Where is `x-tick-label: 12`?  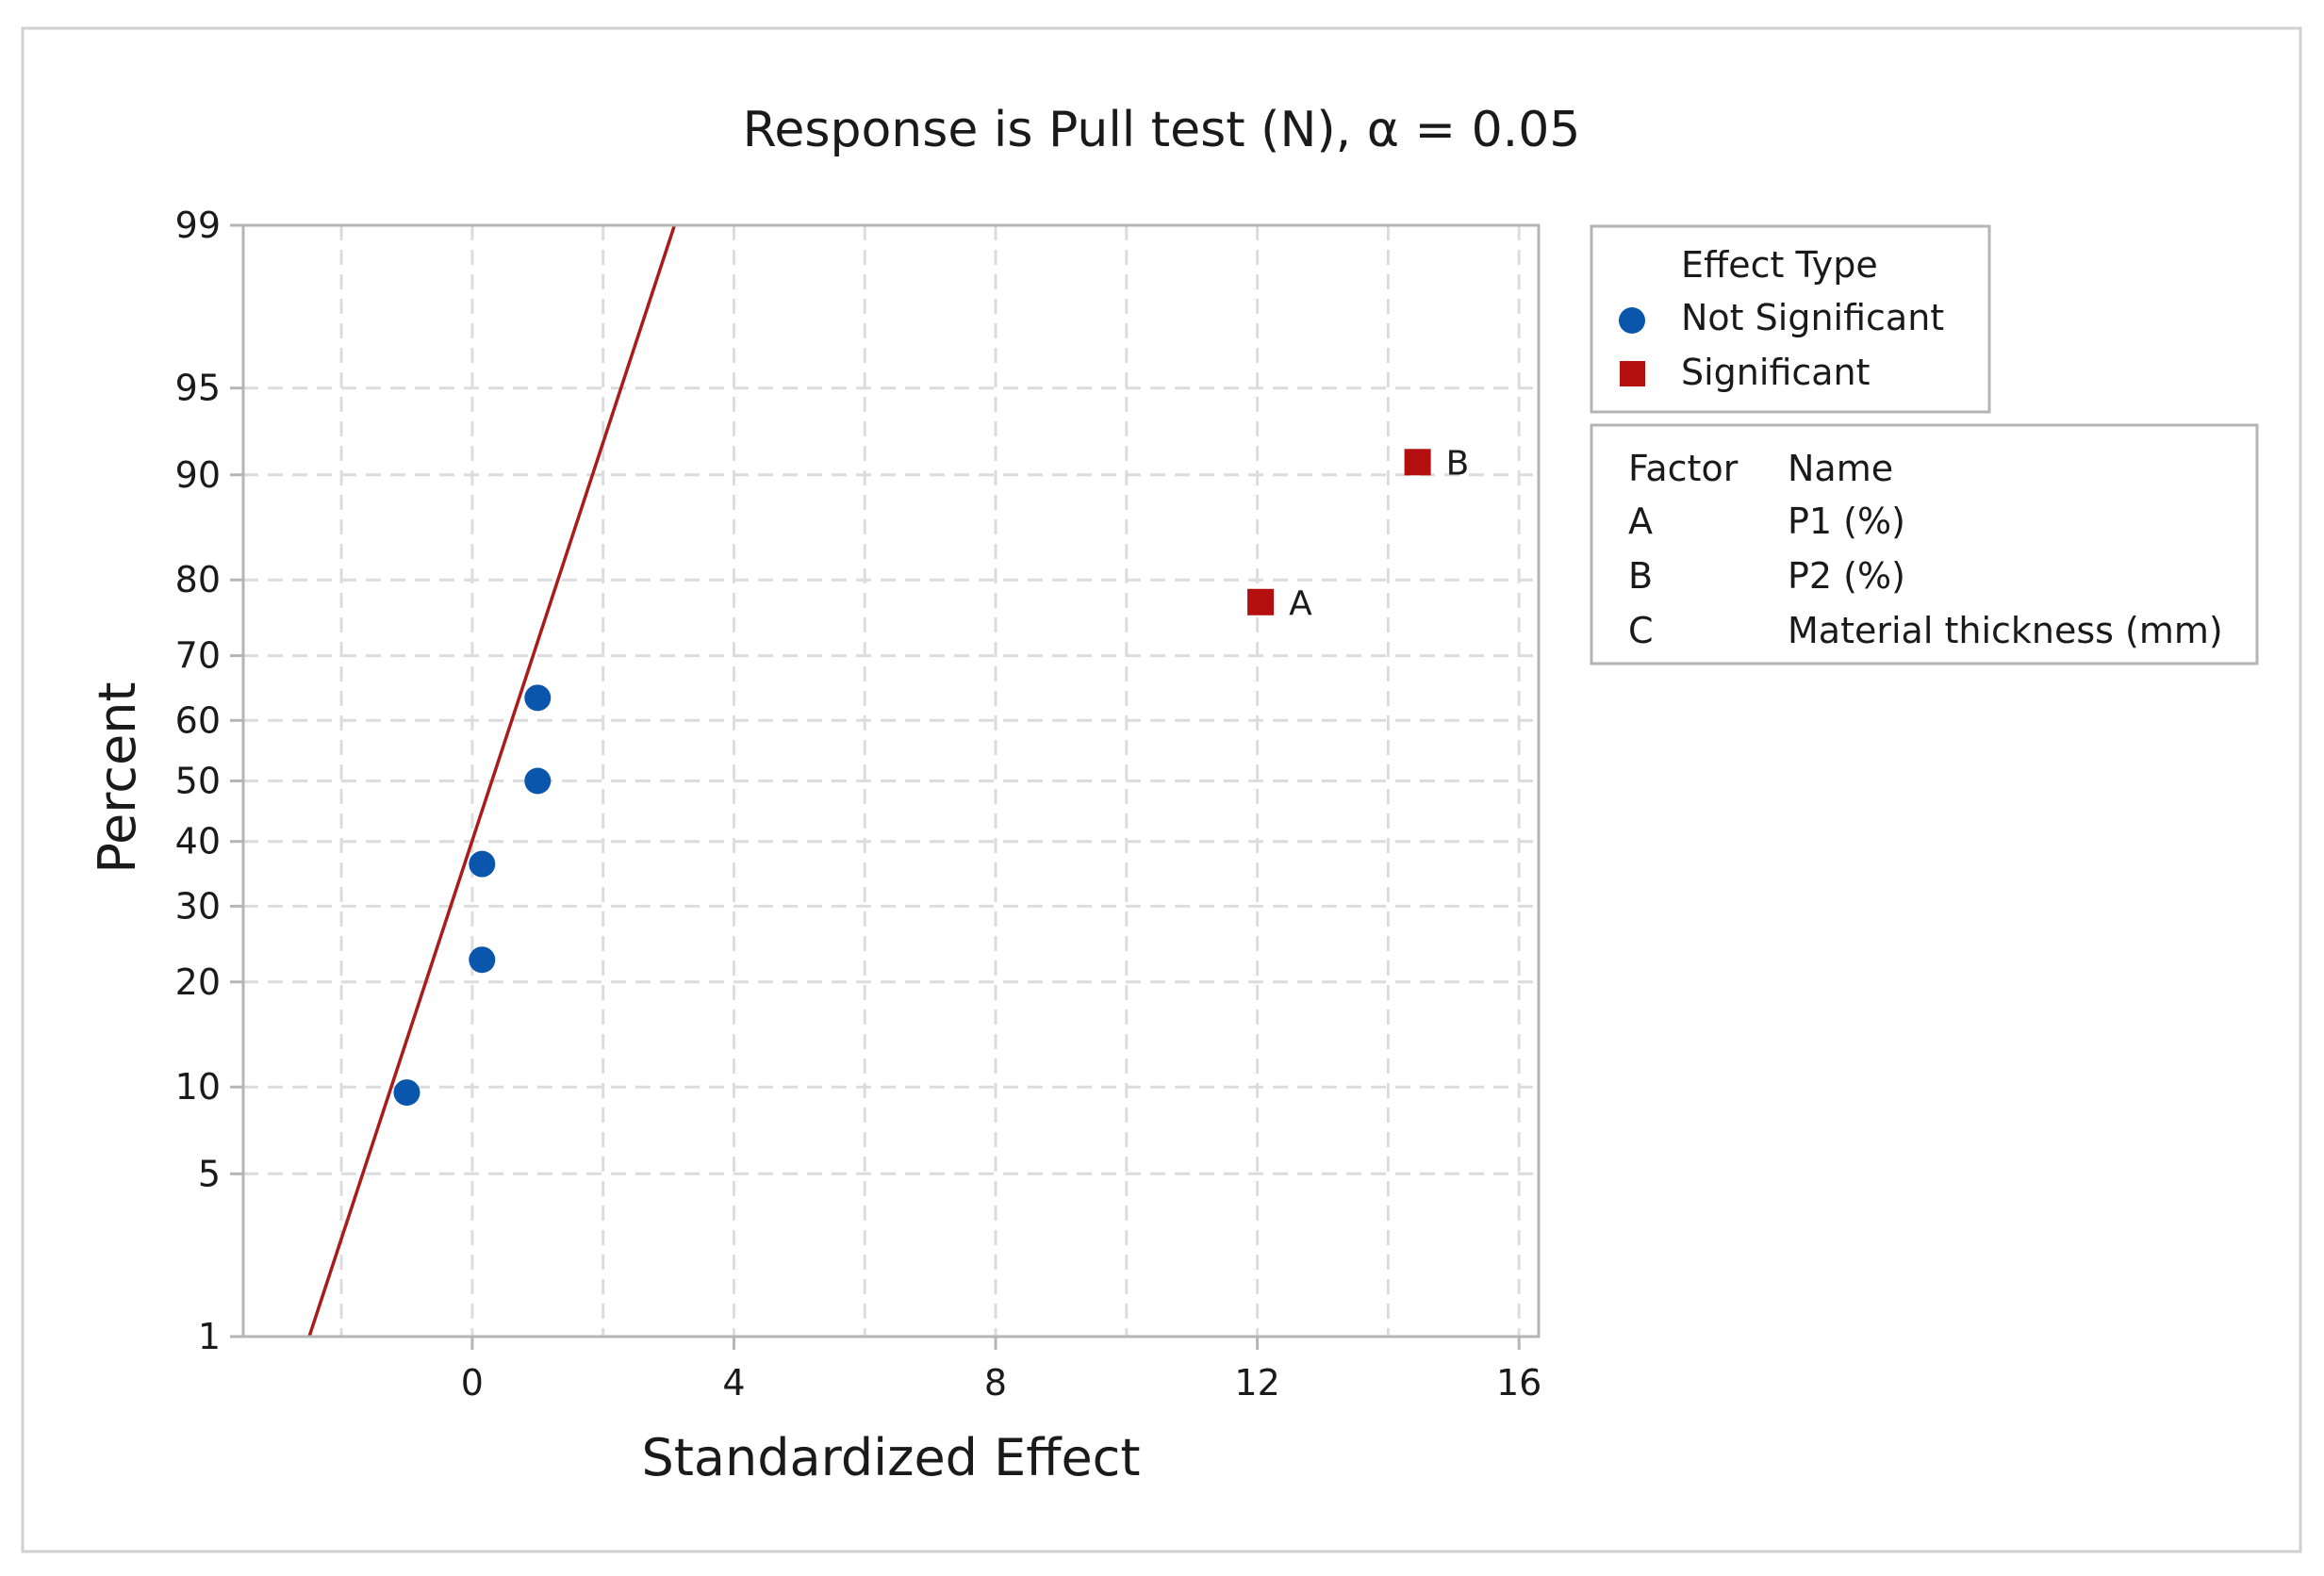
x-tick-label: 12 is located at coordinates (1256, 1383).